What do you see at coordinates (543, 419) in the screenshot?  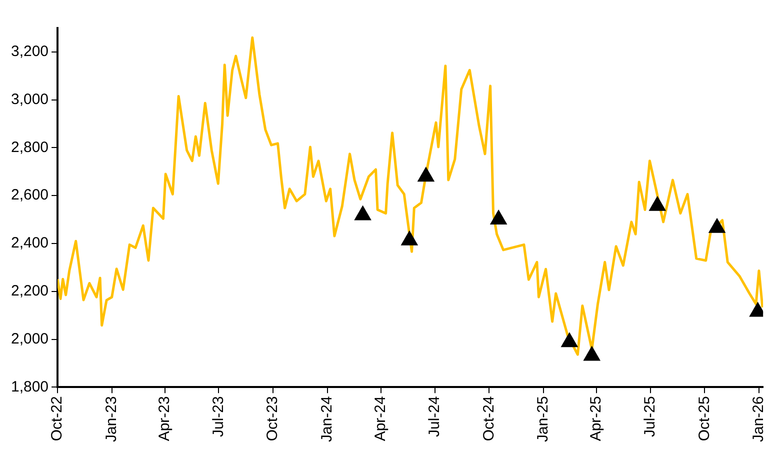 I see `x-tick-label: Jan-25` at bounding box center [543, 419].